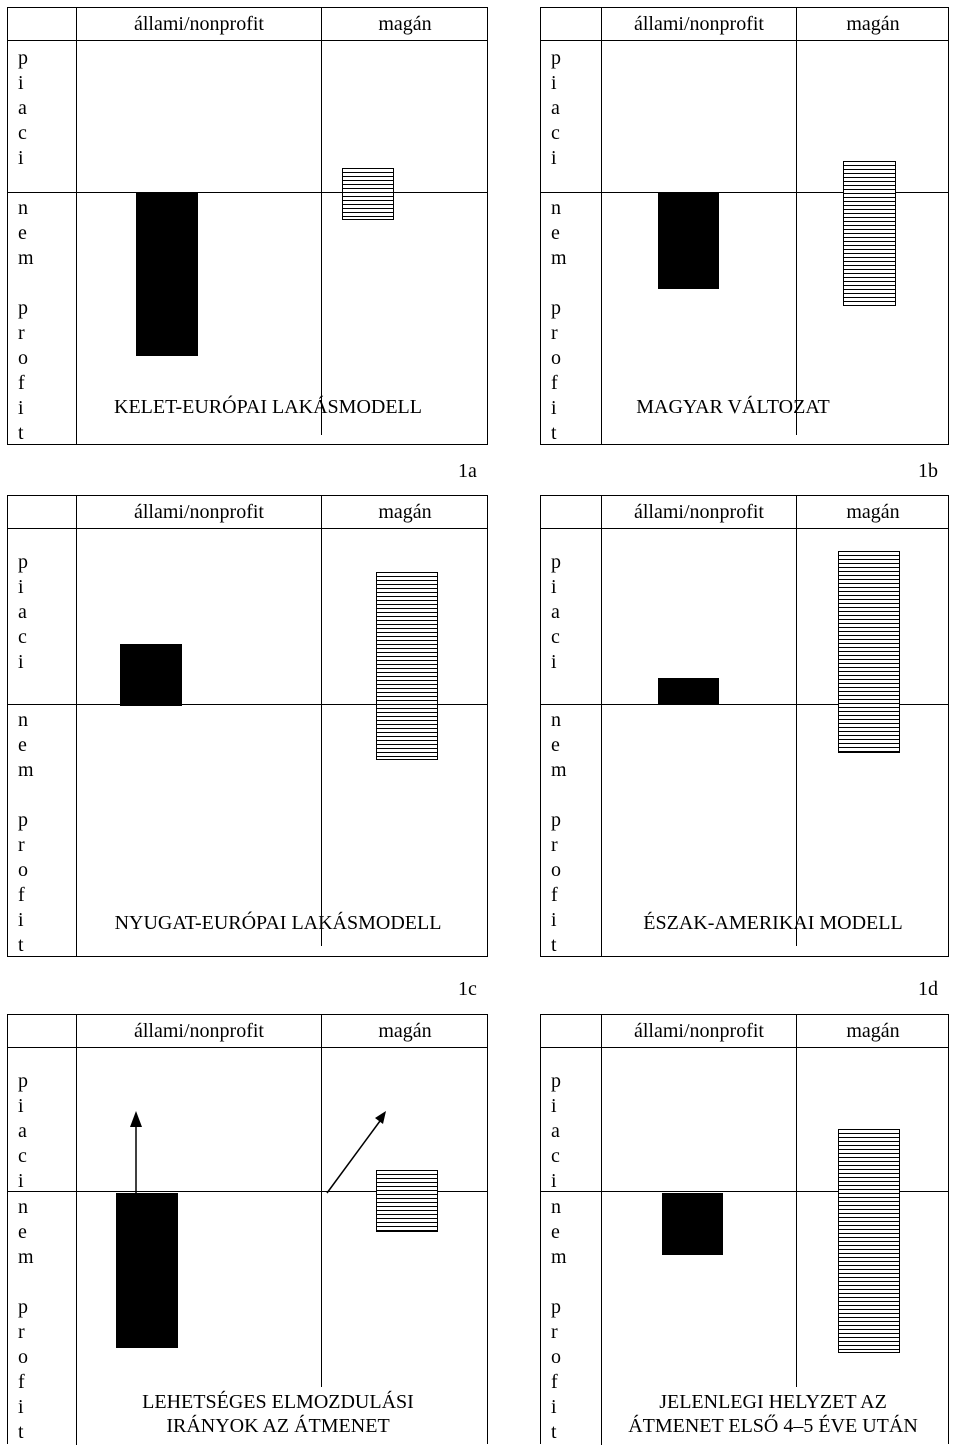 This screenshot has width=960, height=1445. I want to click on state-arrow-head-icon, so click(136, 1119).